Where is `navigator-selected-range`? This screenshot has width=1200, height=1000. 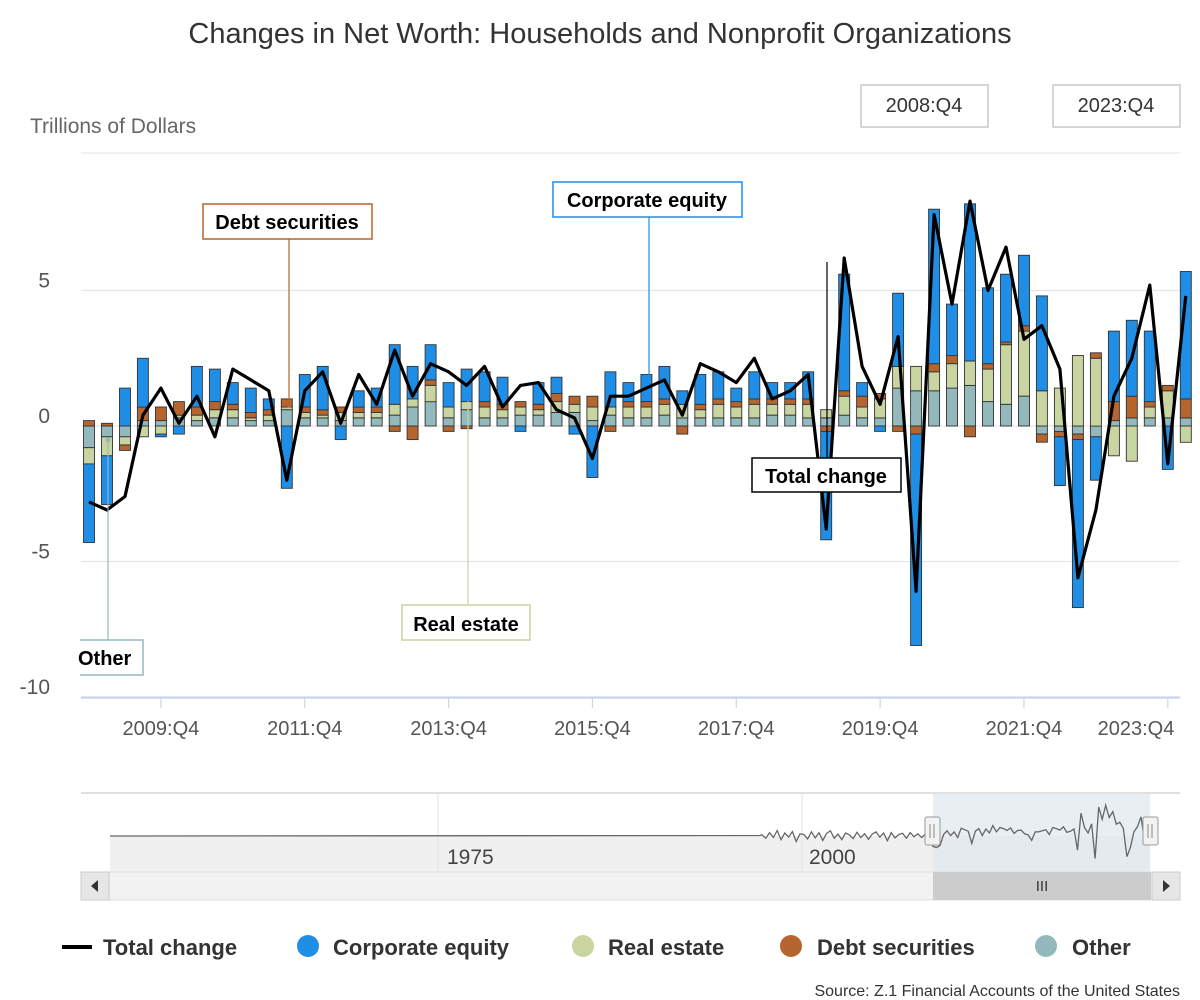 navigator-selected-range is located at coordinates (1041, 833).